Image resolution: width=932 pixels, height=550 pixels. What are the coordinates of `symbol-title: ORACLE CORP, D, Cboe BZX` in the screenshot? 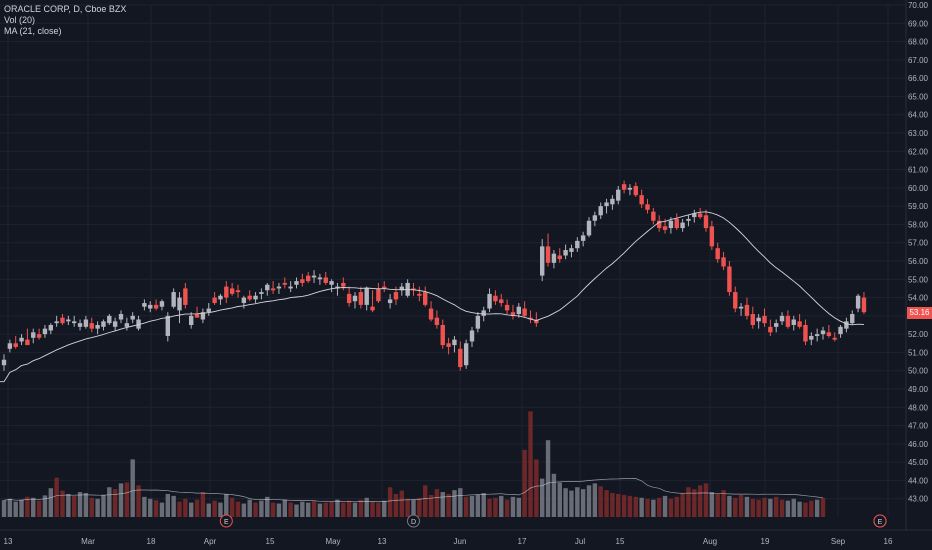 It's located at (65, 9).